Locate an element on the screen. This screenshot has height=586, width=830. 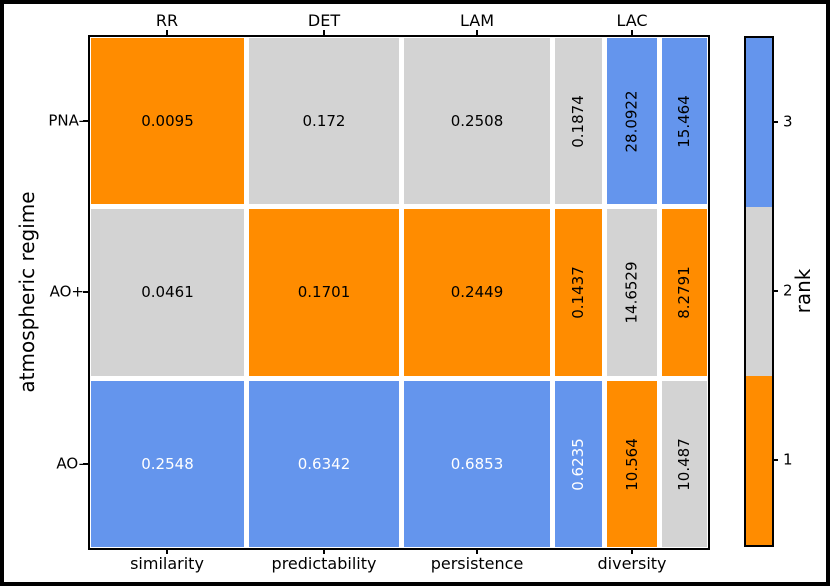
cell-PNA--4: 28.0922 is located at coordinates (632, 121).